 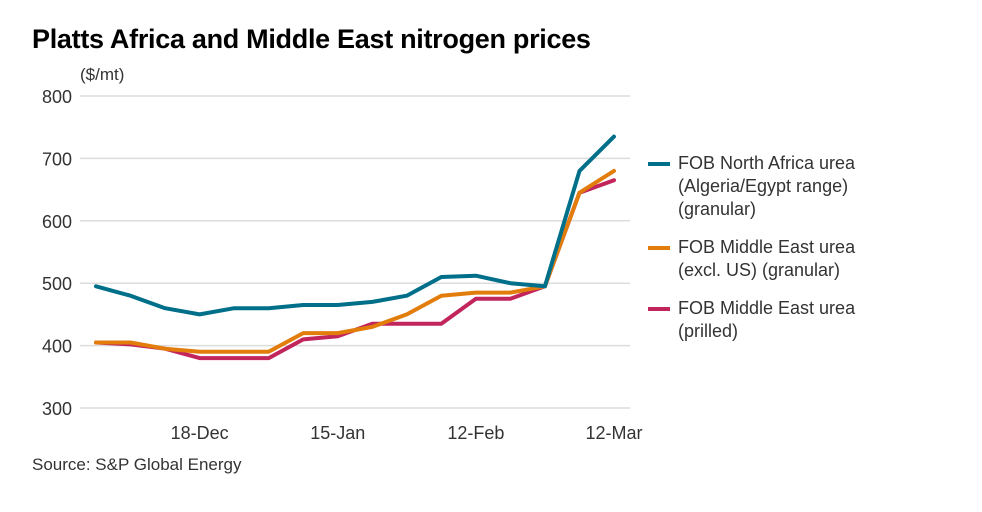 What do you see at coordinates (613, 433) in the screenshot?
I see `x-tick-label: 12-Mar` at bounding box center [613, 433].